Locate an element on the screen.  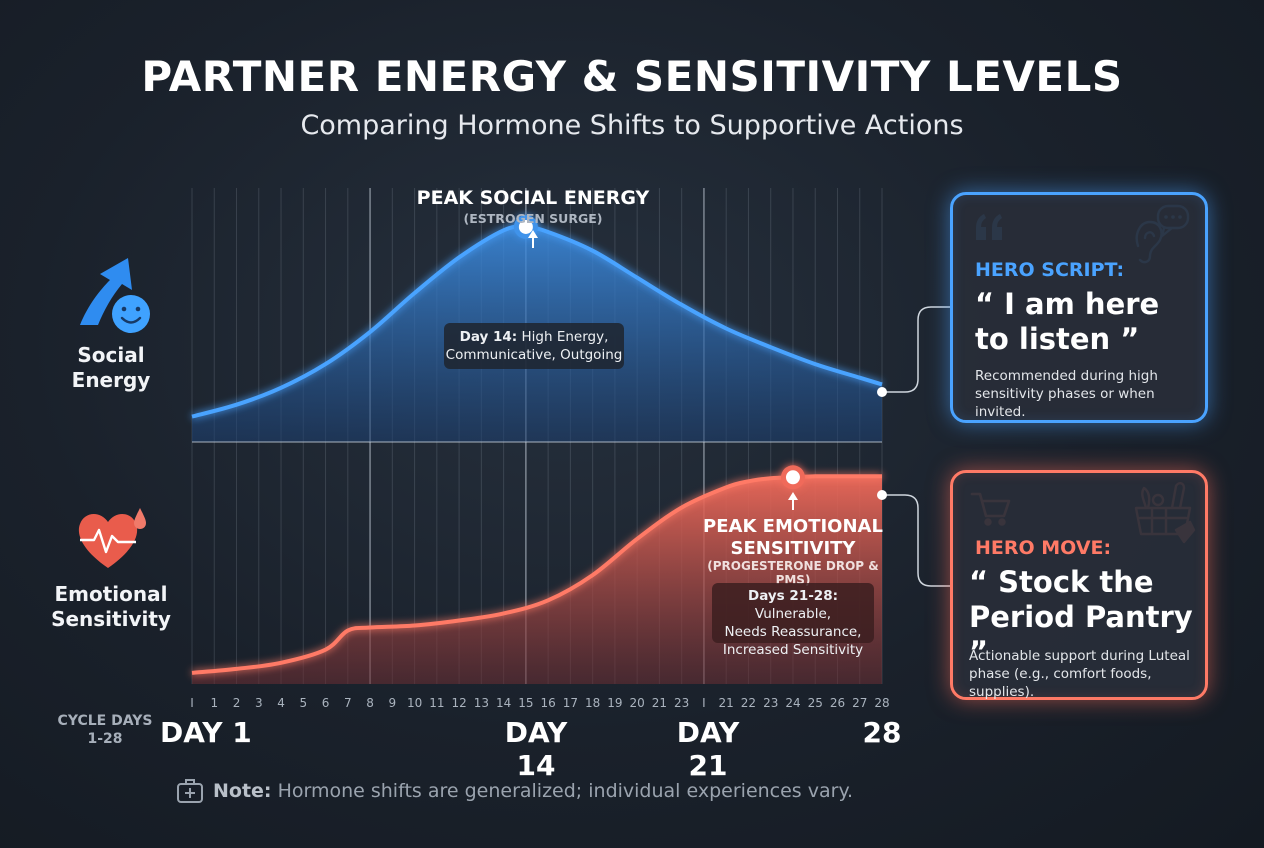
hero-move-desc-line1: Actionable support during Luteal is located at coordinates (1079, 656).